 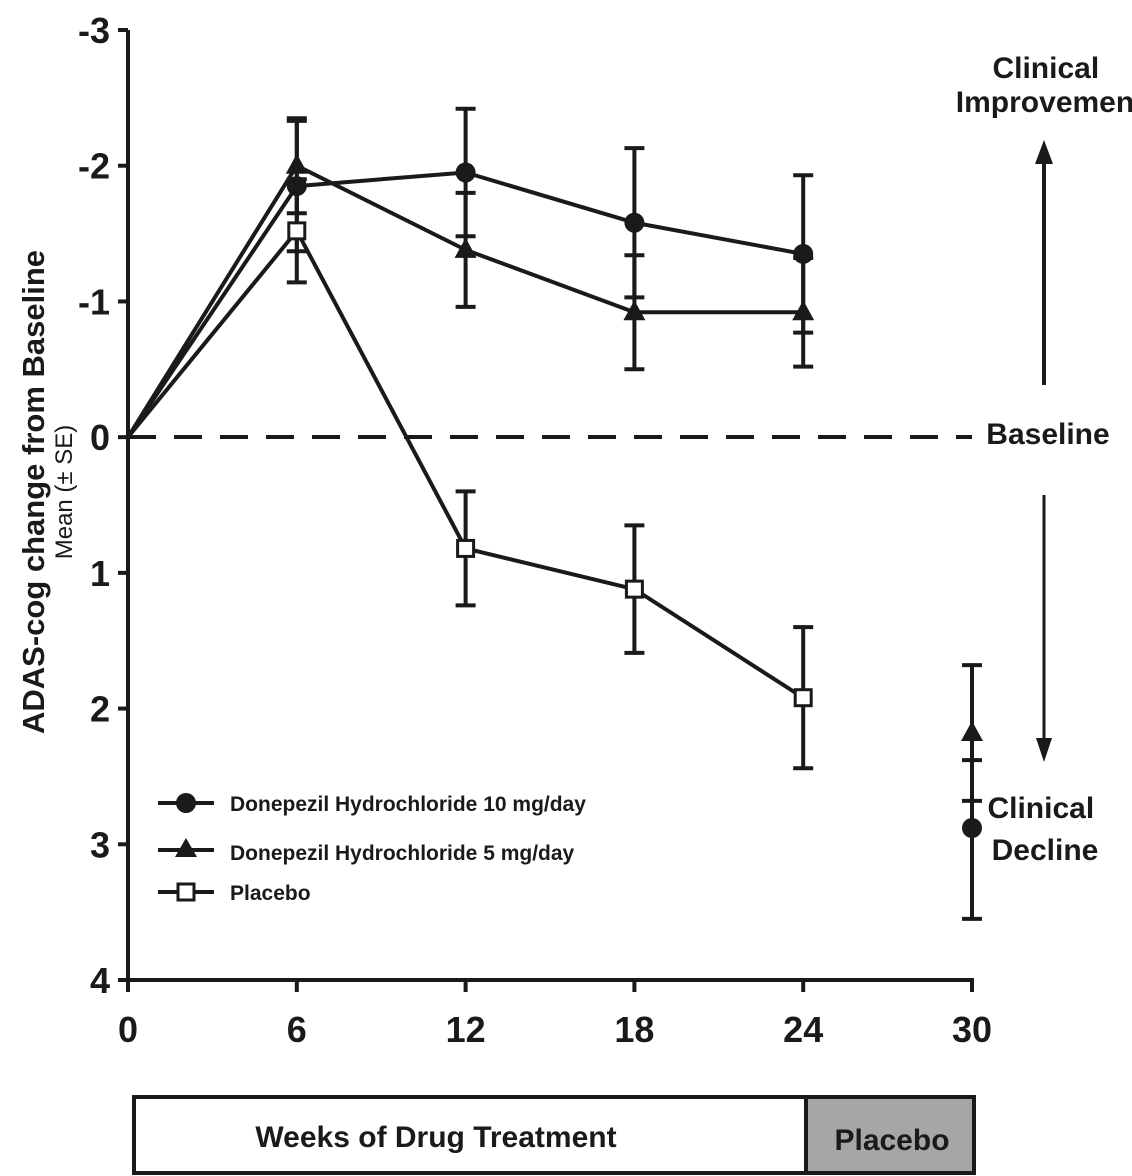 I want to click on phase-placebo-box, so click(x=890, y=1135).